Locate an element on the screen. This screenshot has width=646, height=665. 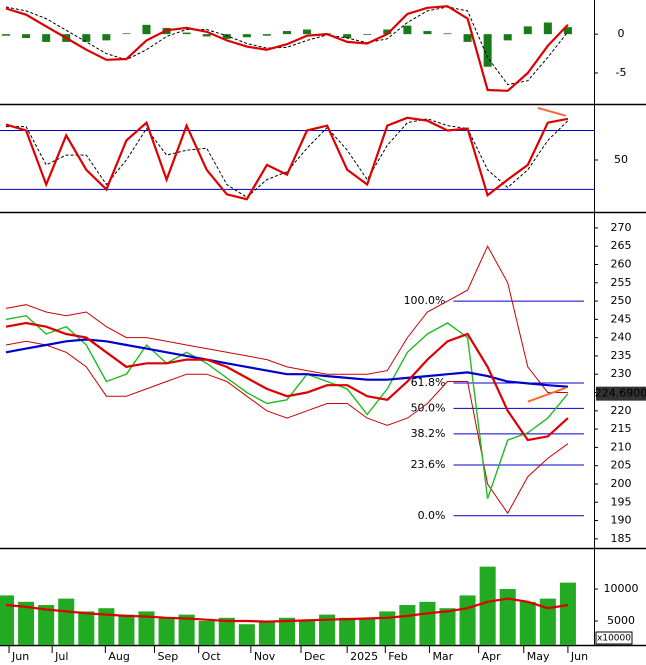
y-tick-label: 270 is located at coordinates (621, 227).